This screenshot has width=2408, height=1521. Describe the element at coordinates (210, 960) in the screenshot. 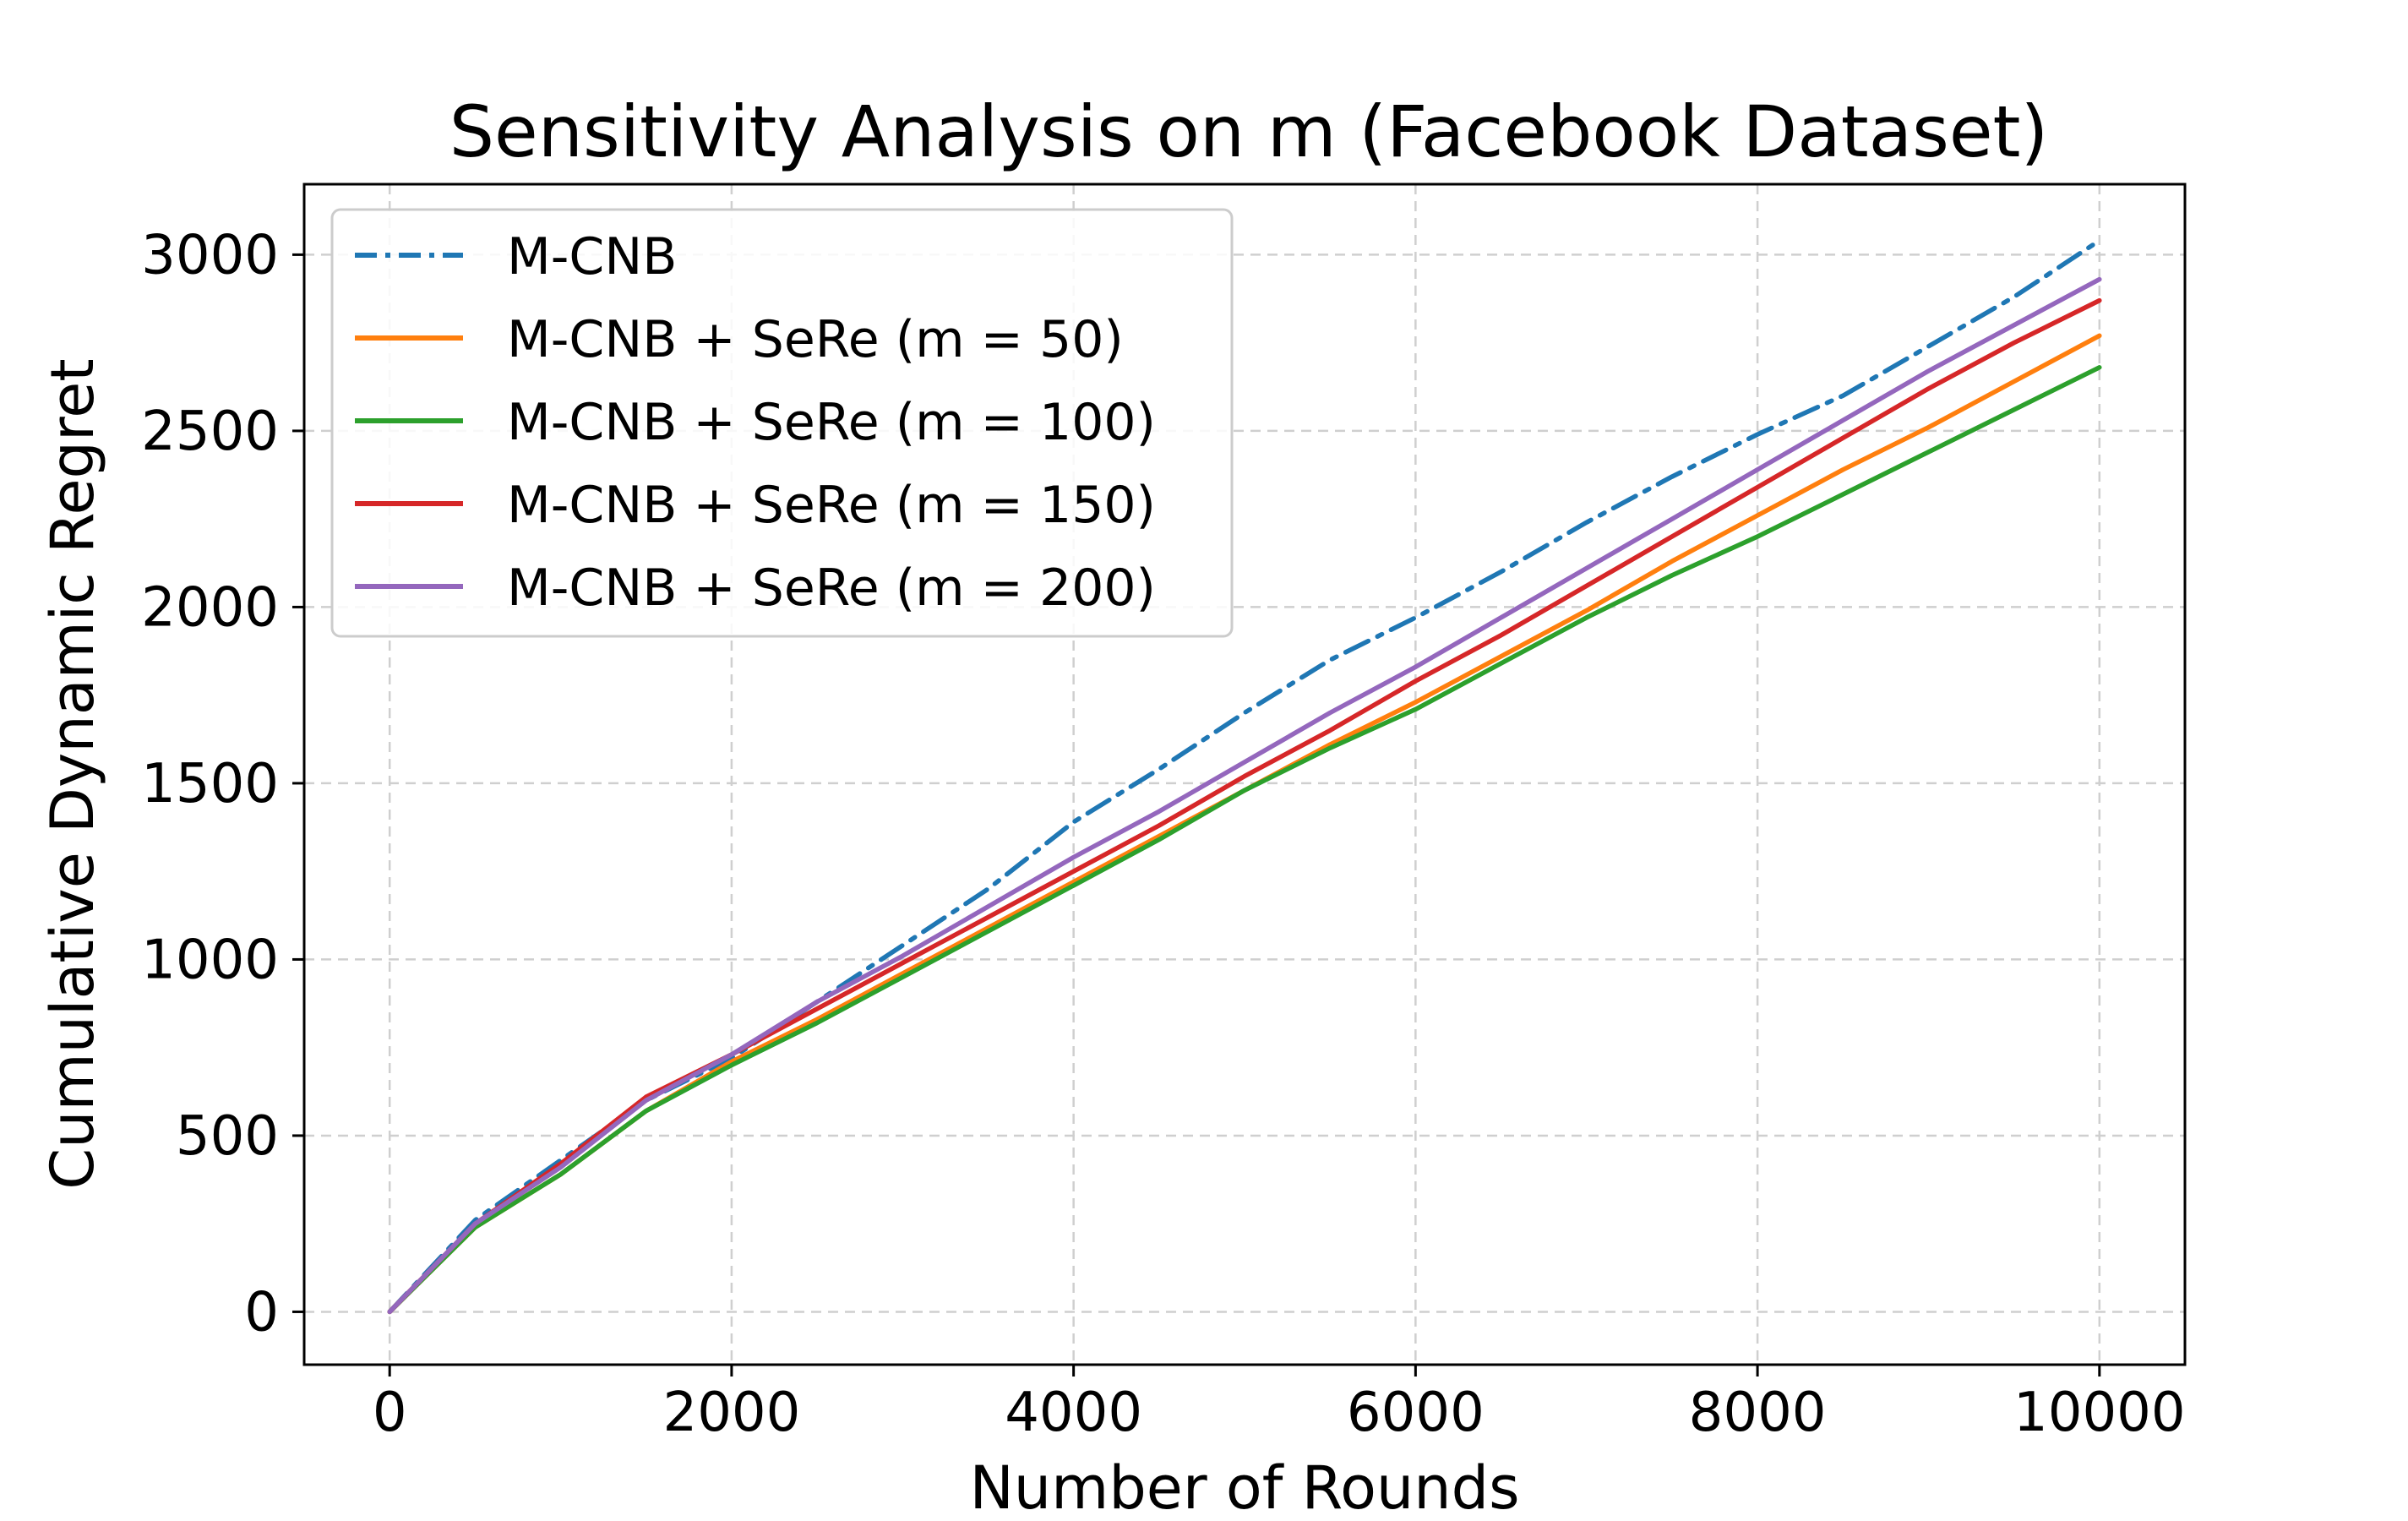

I see `y-tick-label: 1000` at that location.